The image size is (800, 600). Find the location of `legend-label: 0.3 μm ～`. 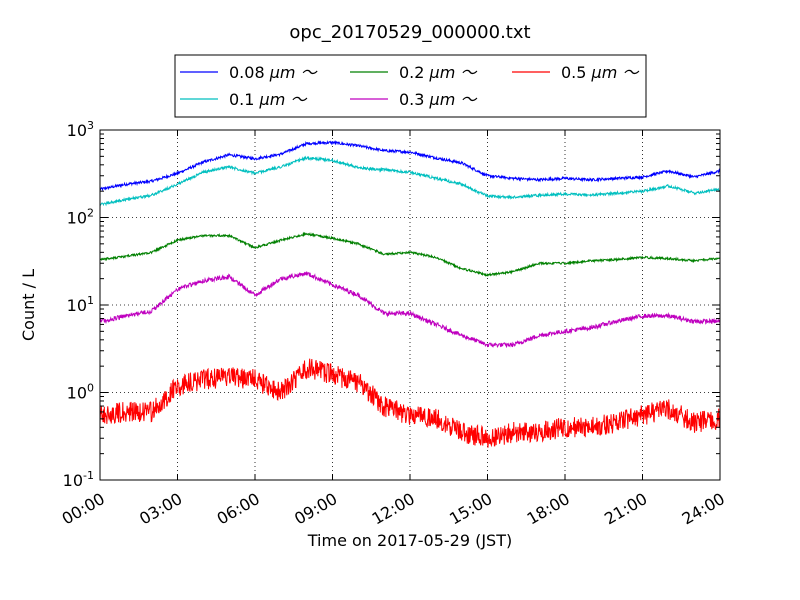

legend-label: 0.3 μm ～ is located at coordinates (438, 99).